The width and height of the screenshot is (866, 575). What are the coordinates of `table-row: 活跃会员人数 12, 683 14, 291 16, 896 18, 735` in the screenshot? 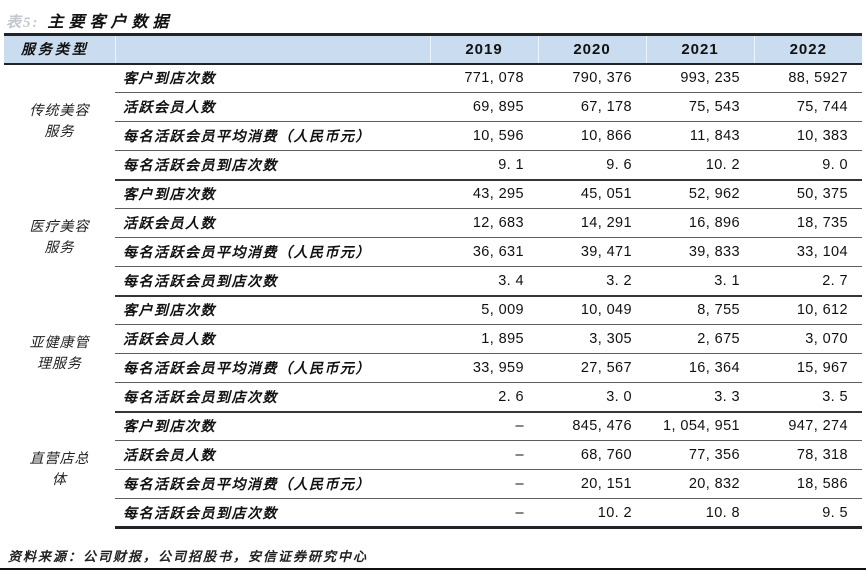 It's located at (433, 223).